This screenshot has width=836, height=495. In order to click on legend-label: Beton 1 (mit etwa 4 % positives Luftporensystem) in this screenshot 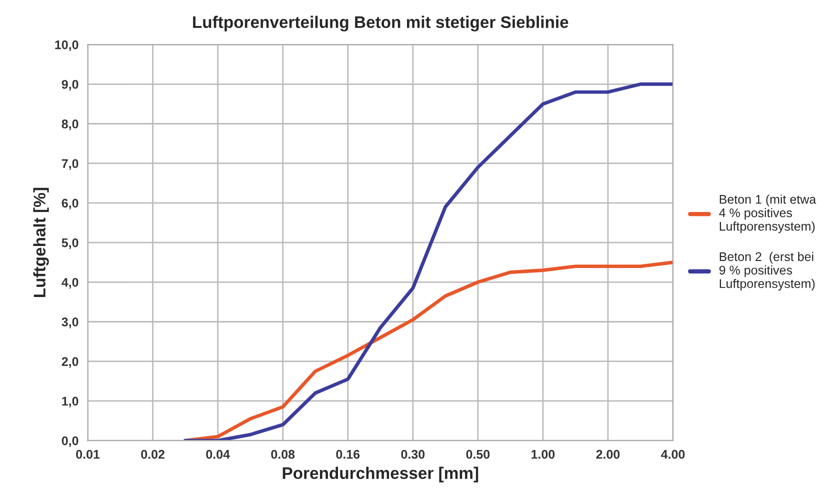, I will do `click(767, 214)`.